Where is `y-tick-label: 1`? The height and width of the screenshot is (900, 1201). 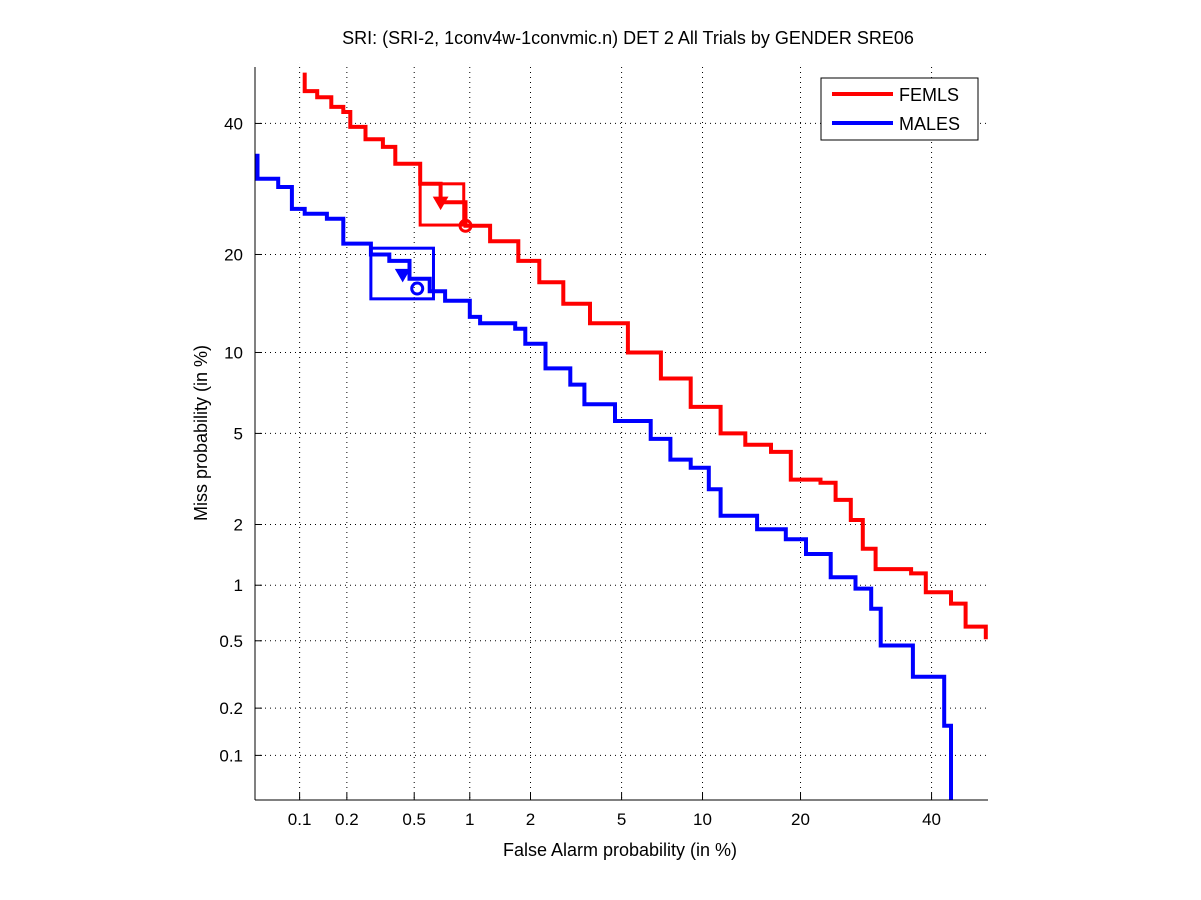 y-tick-label: 1 is located at coordinates (238, 585).